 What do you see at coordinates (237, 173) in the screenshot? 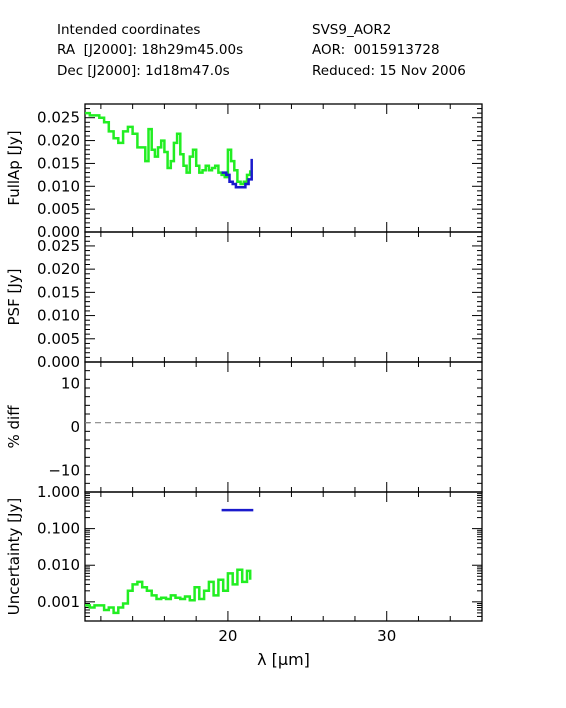
I see `series-line-0-1-blue` at bounding box center [237, 173].